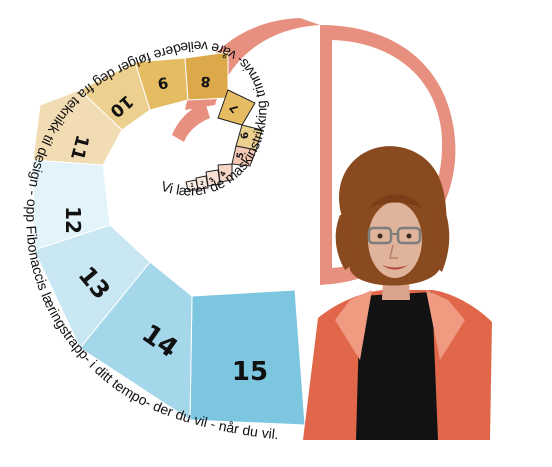 This screenshot has height=467, width=552. What do you see at coordinates (205, 81) in the screenshot?
I see `step-label-8: 8` at bounding box center [205, 81].